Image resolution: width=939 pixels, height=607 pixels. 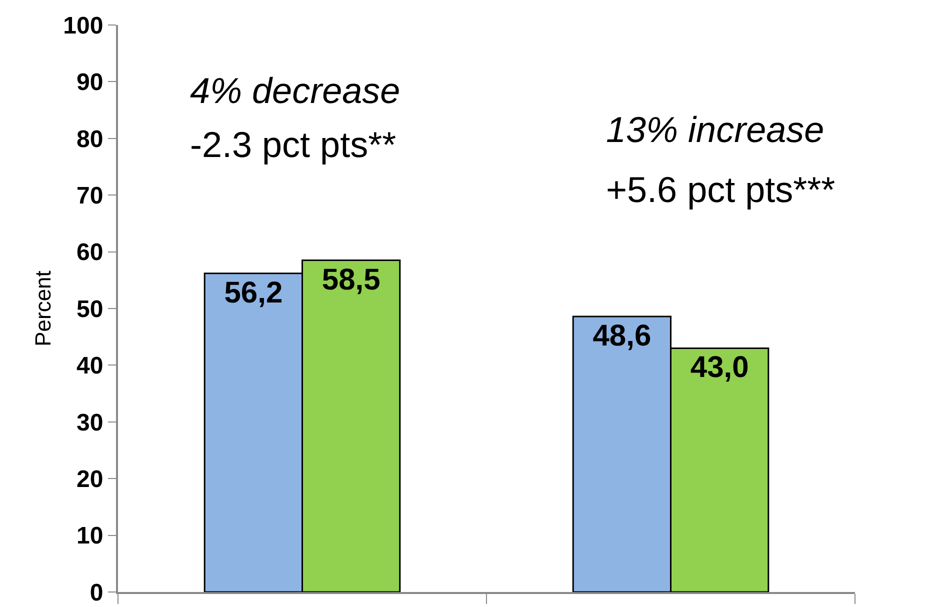 I want to click on annotation: +5.6 pct pts***, so click(x=721, y=189).